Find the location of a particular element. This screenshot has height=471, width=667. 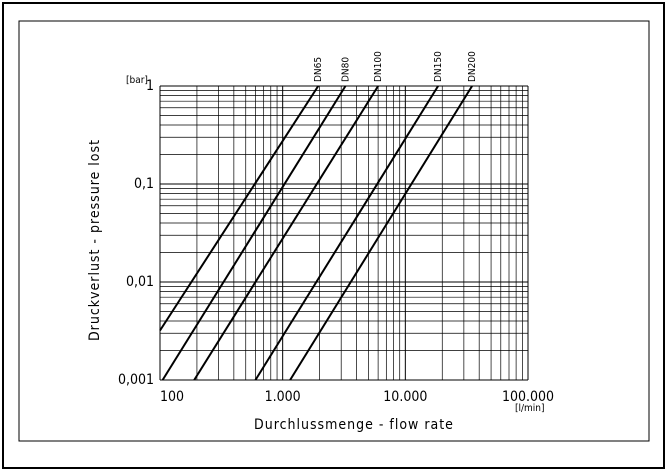

y-tick-label: 0,001 is located at coordinates (136, 380).